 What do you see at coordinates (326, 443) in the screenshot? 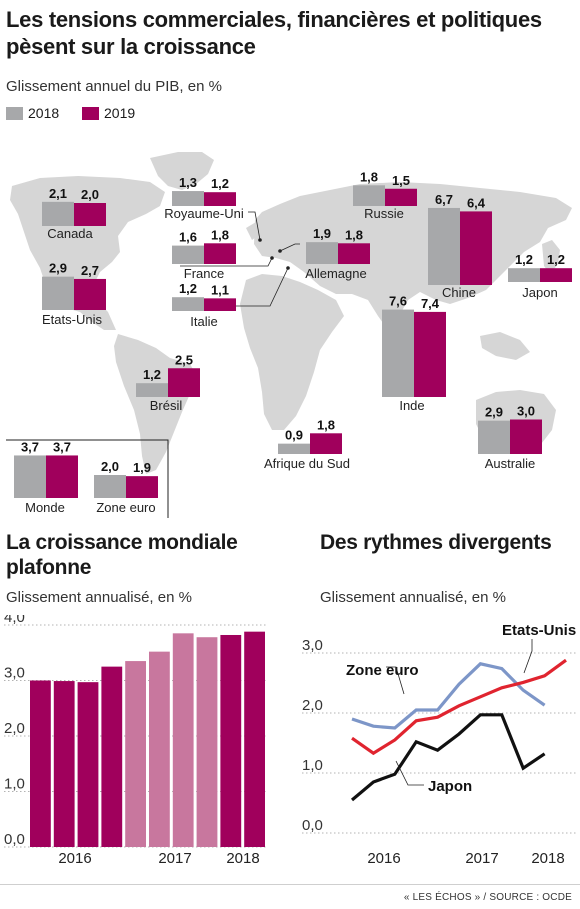
I see `bar-2019-afrique-du-sud` at bounding box center [326, 443].